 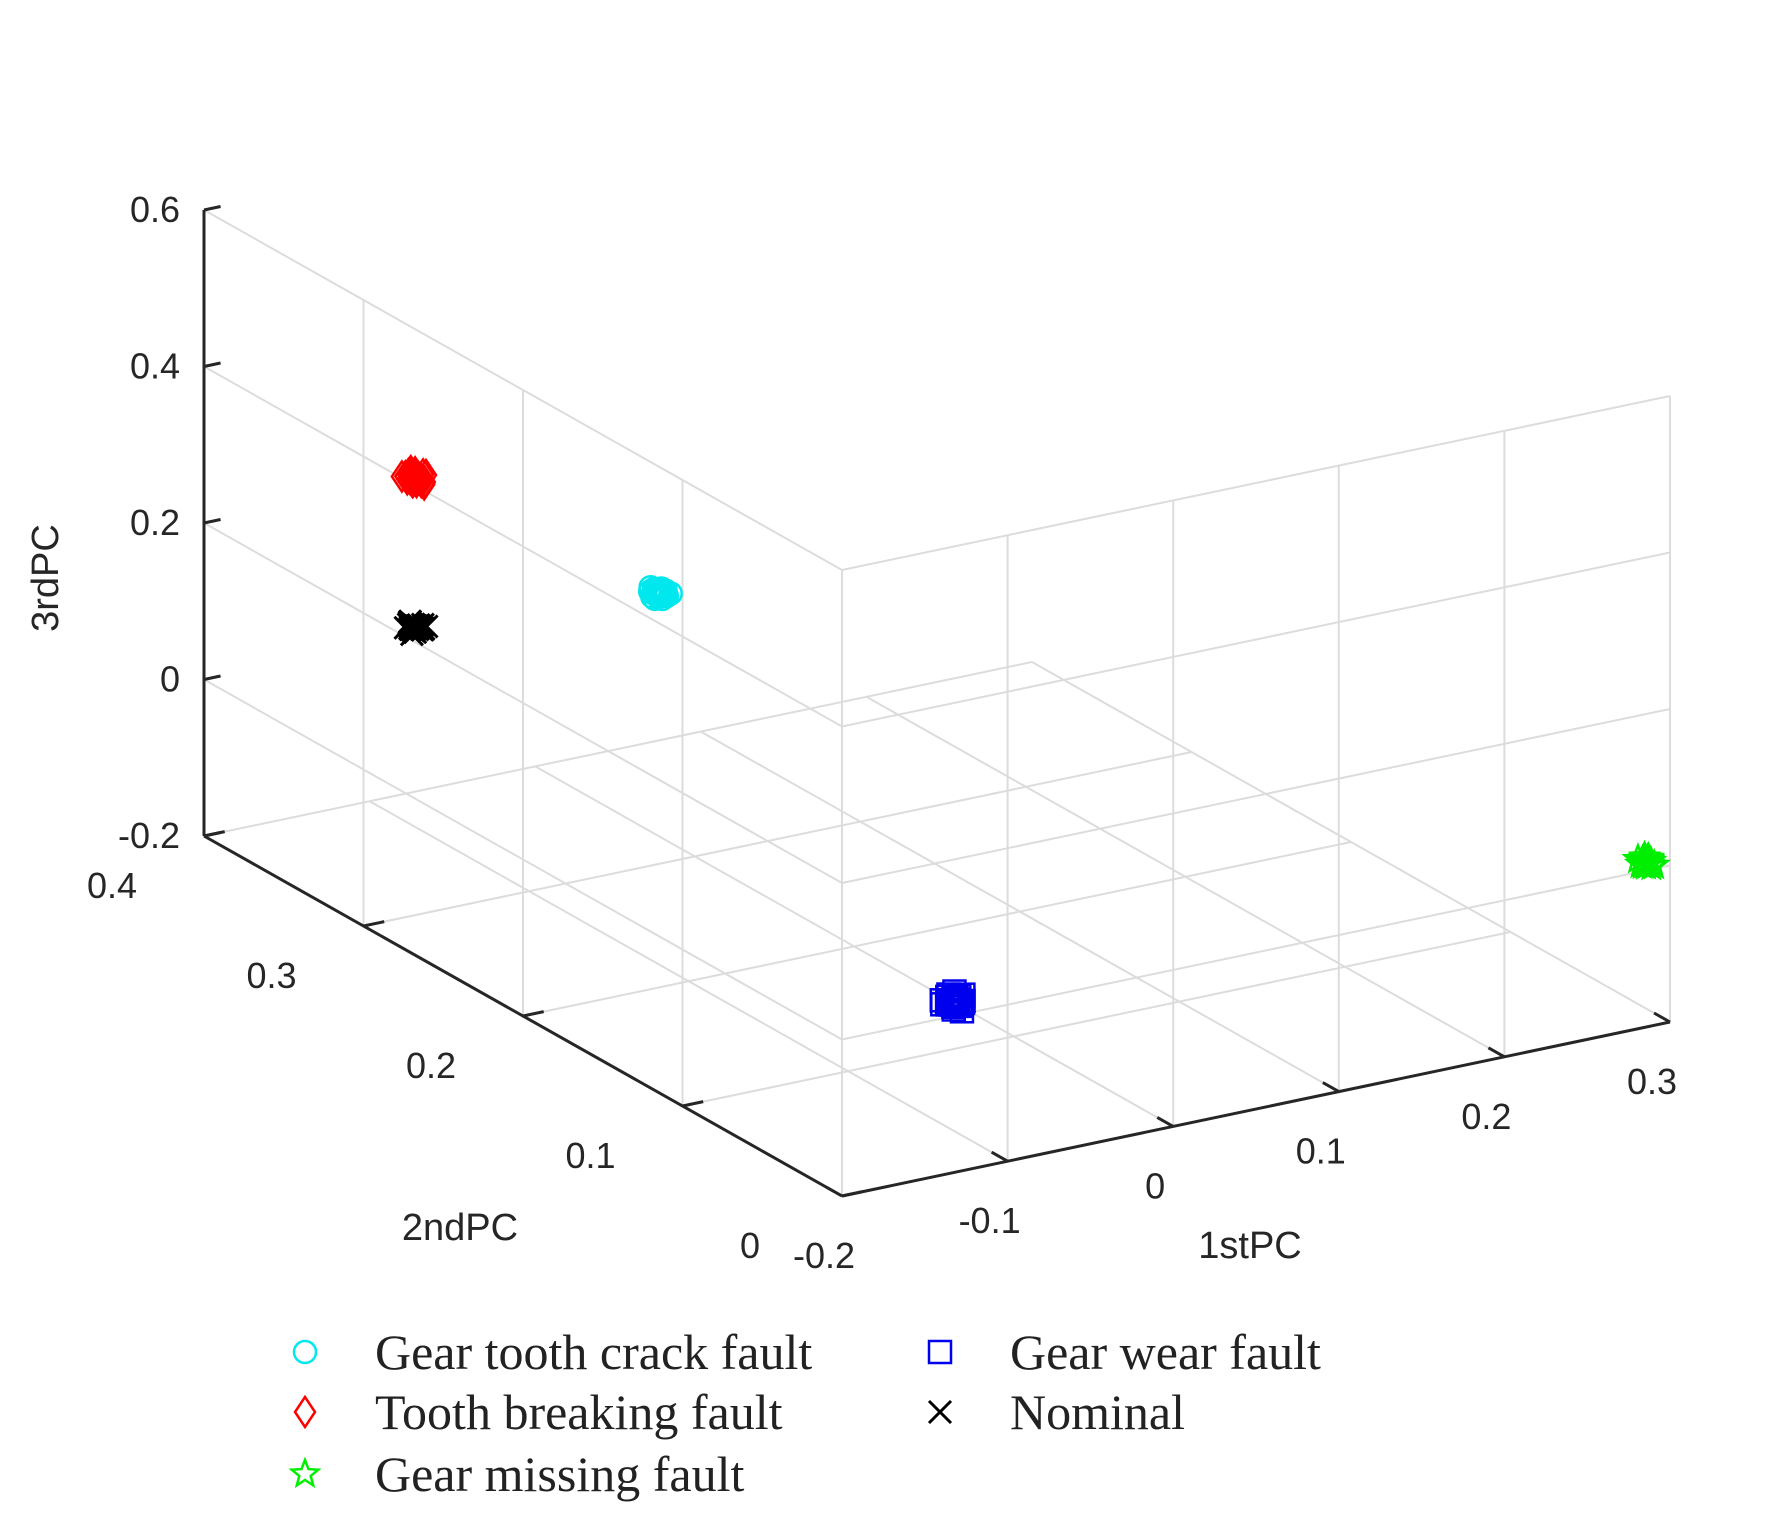 What do you see at coordinates (940, 1352) in the screenshot?
I see `legend-marker-square` at bounding box center [940, 1352].